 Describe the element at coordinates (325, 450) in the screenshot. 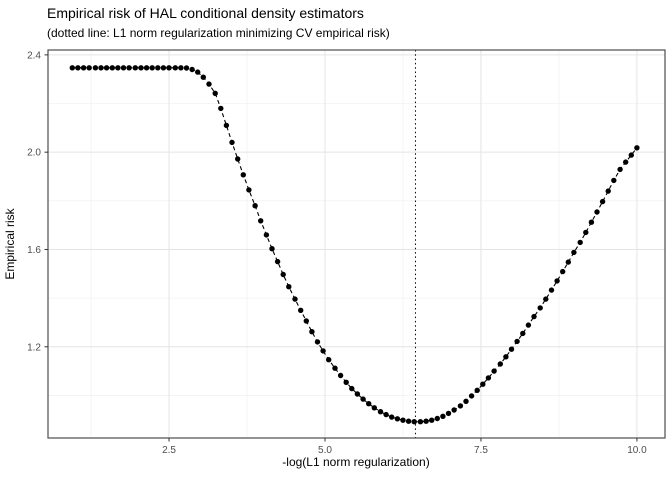

I see `x-tick-label: 5.0` at that location.